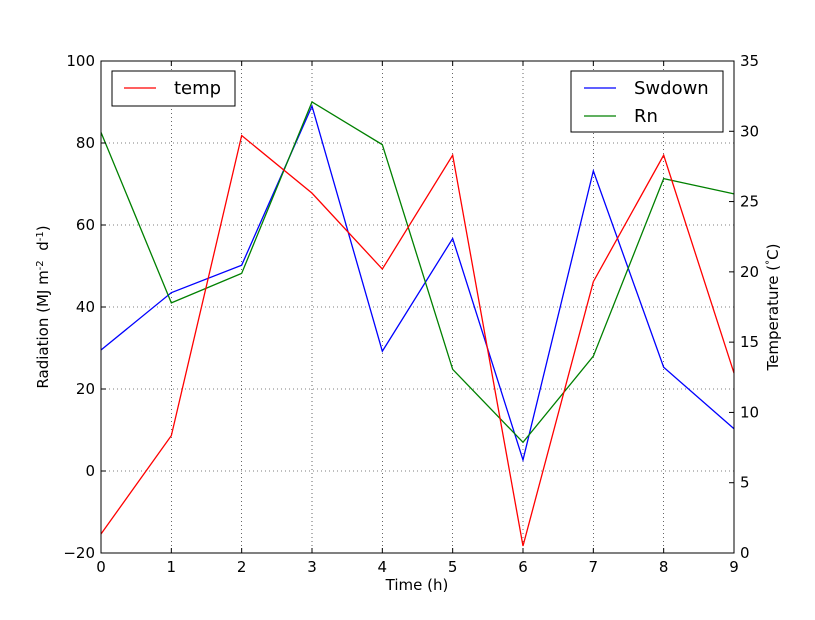 The image size is (815, 620). Describe the element at coordinates (453, 567) in the screenshot. I see `x-tick-label: 5` at that location.